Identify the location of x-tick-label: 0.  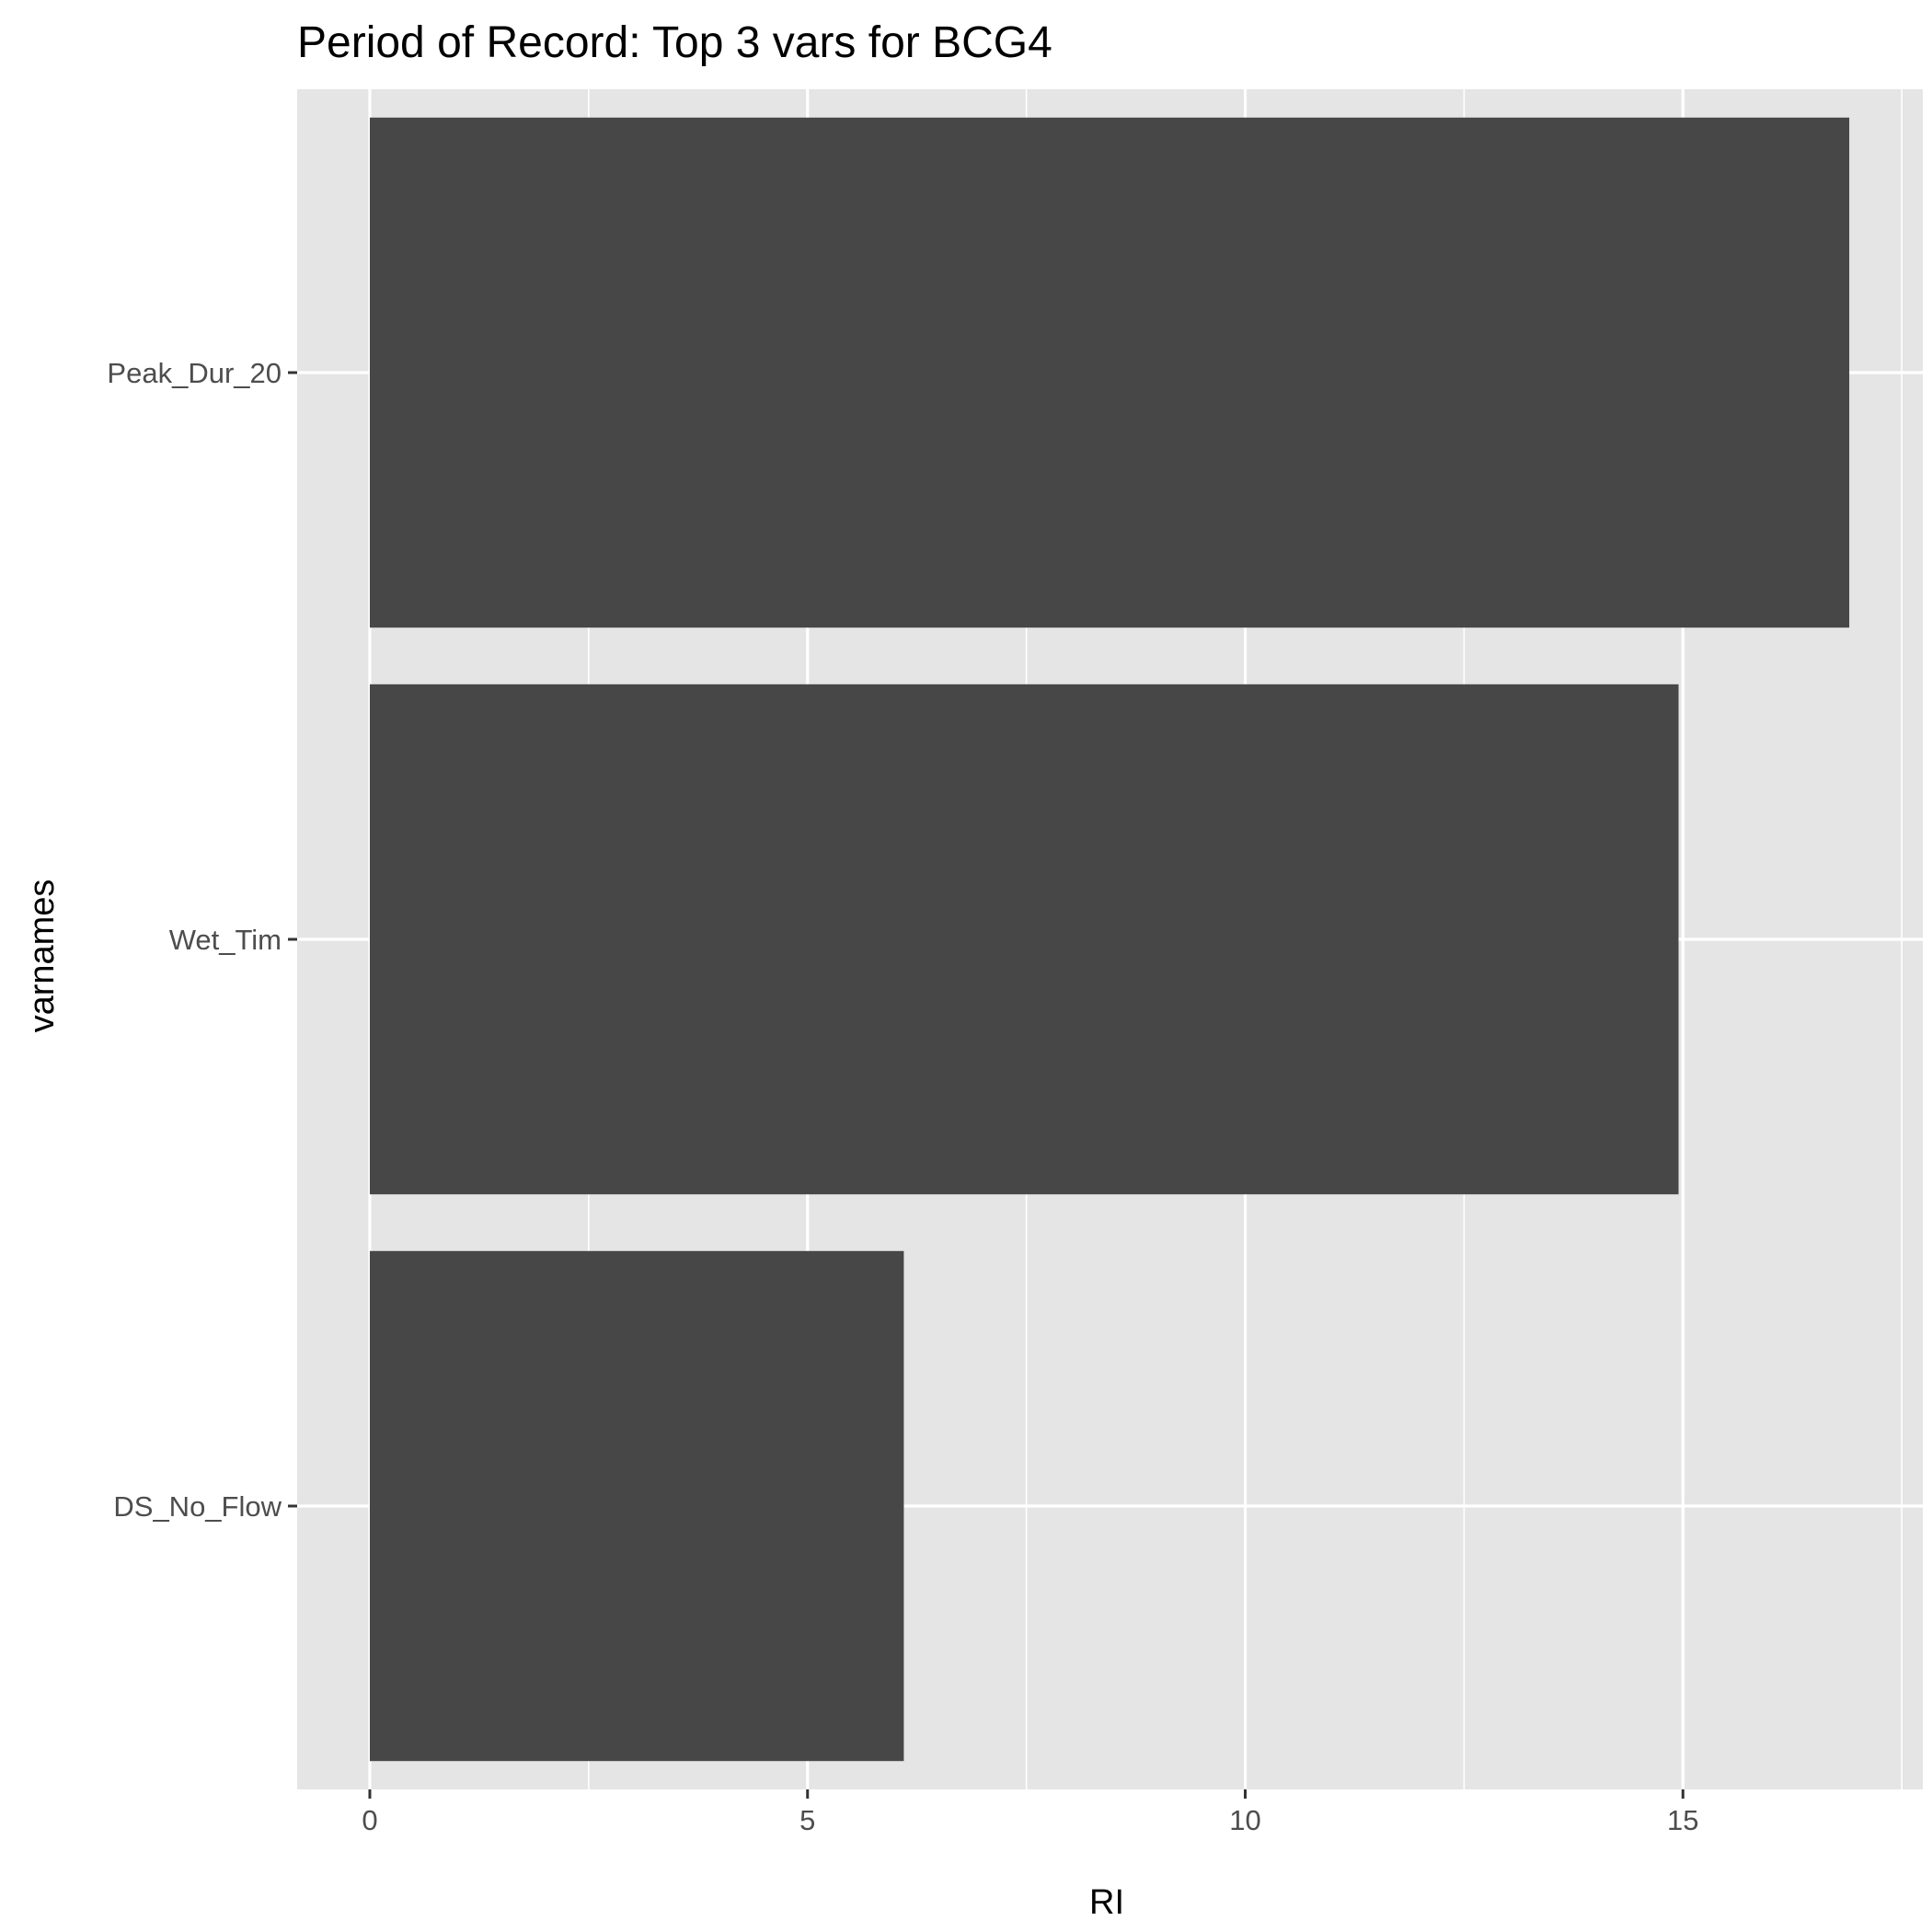
(369, 1820).